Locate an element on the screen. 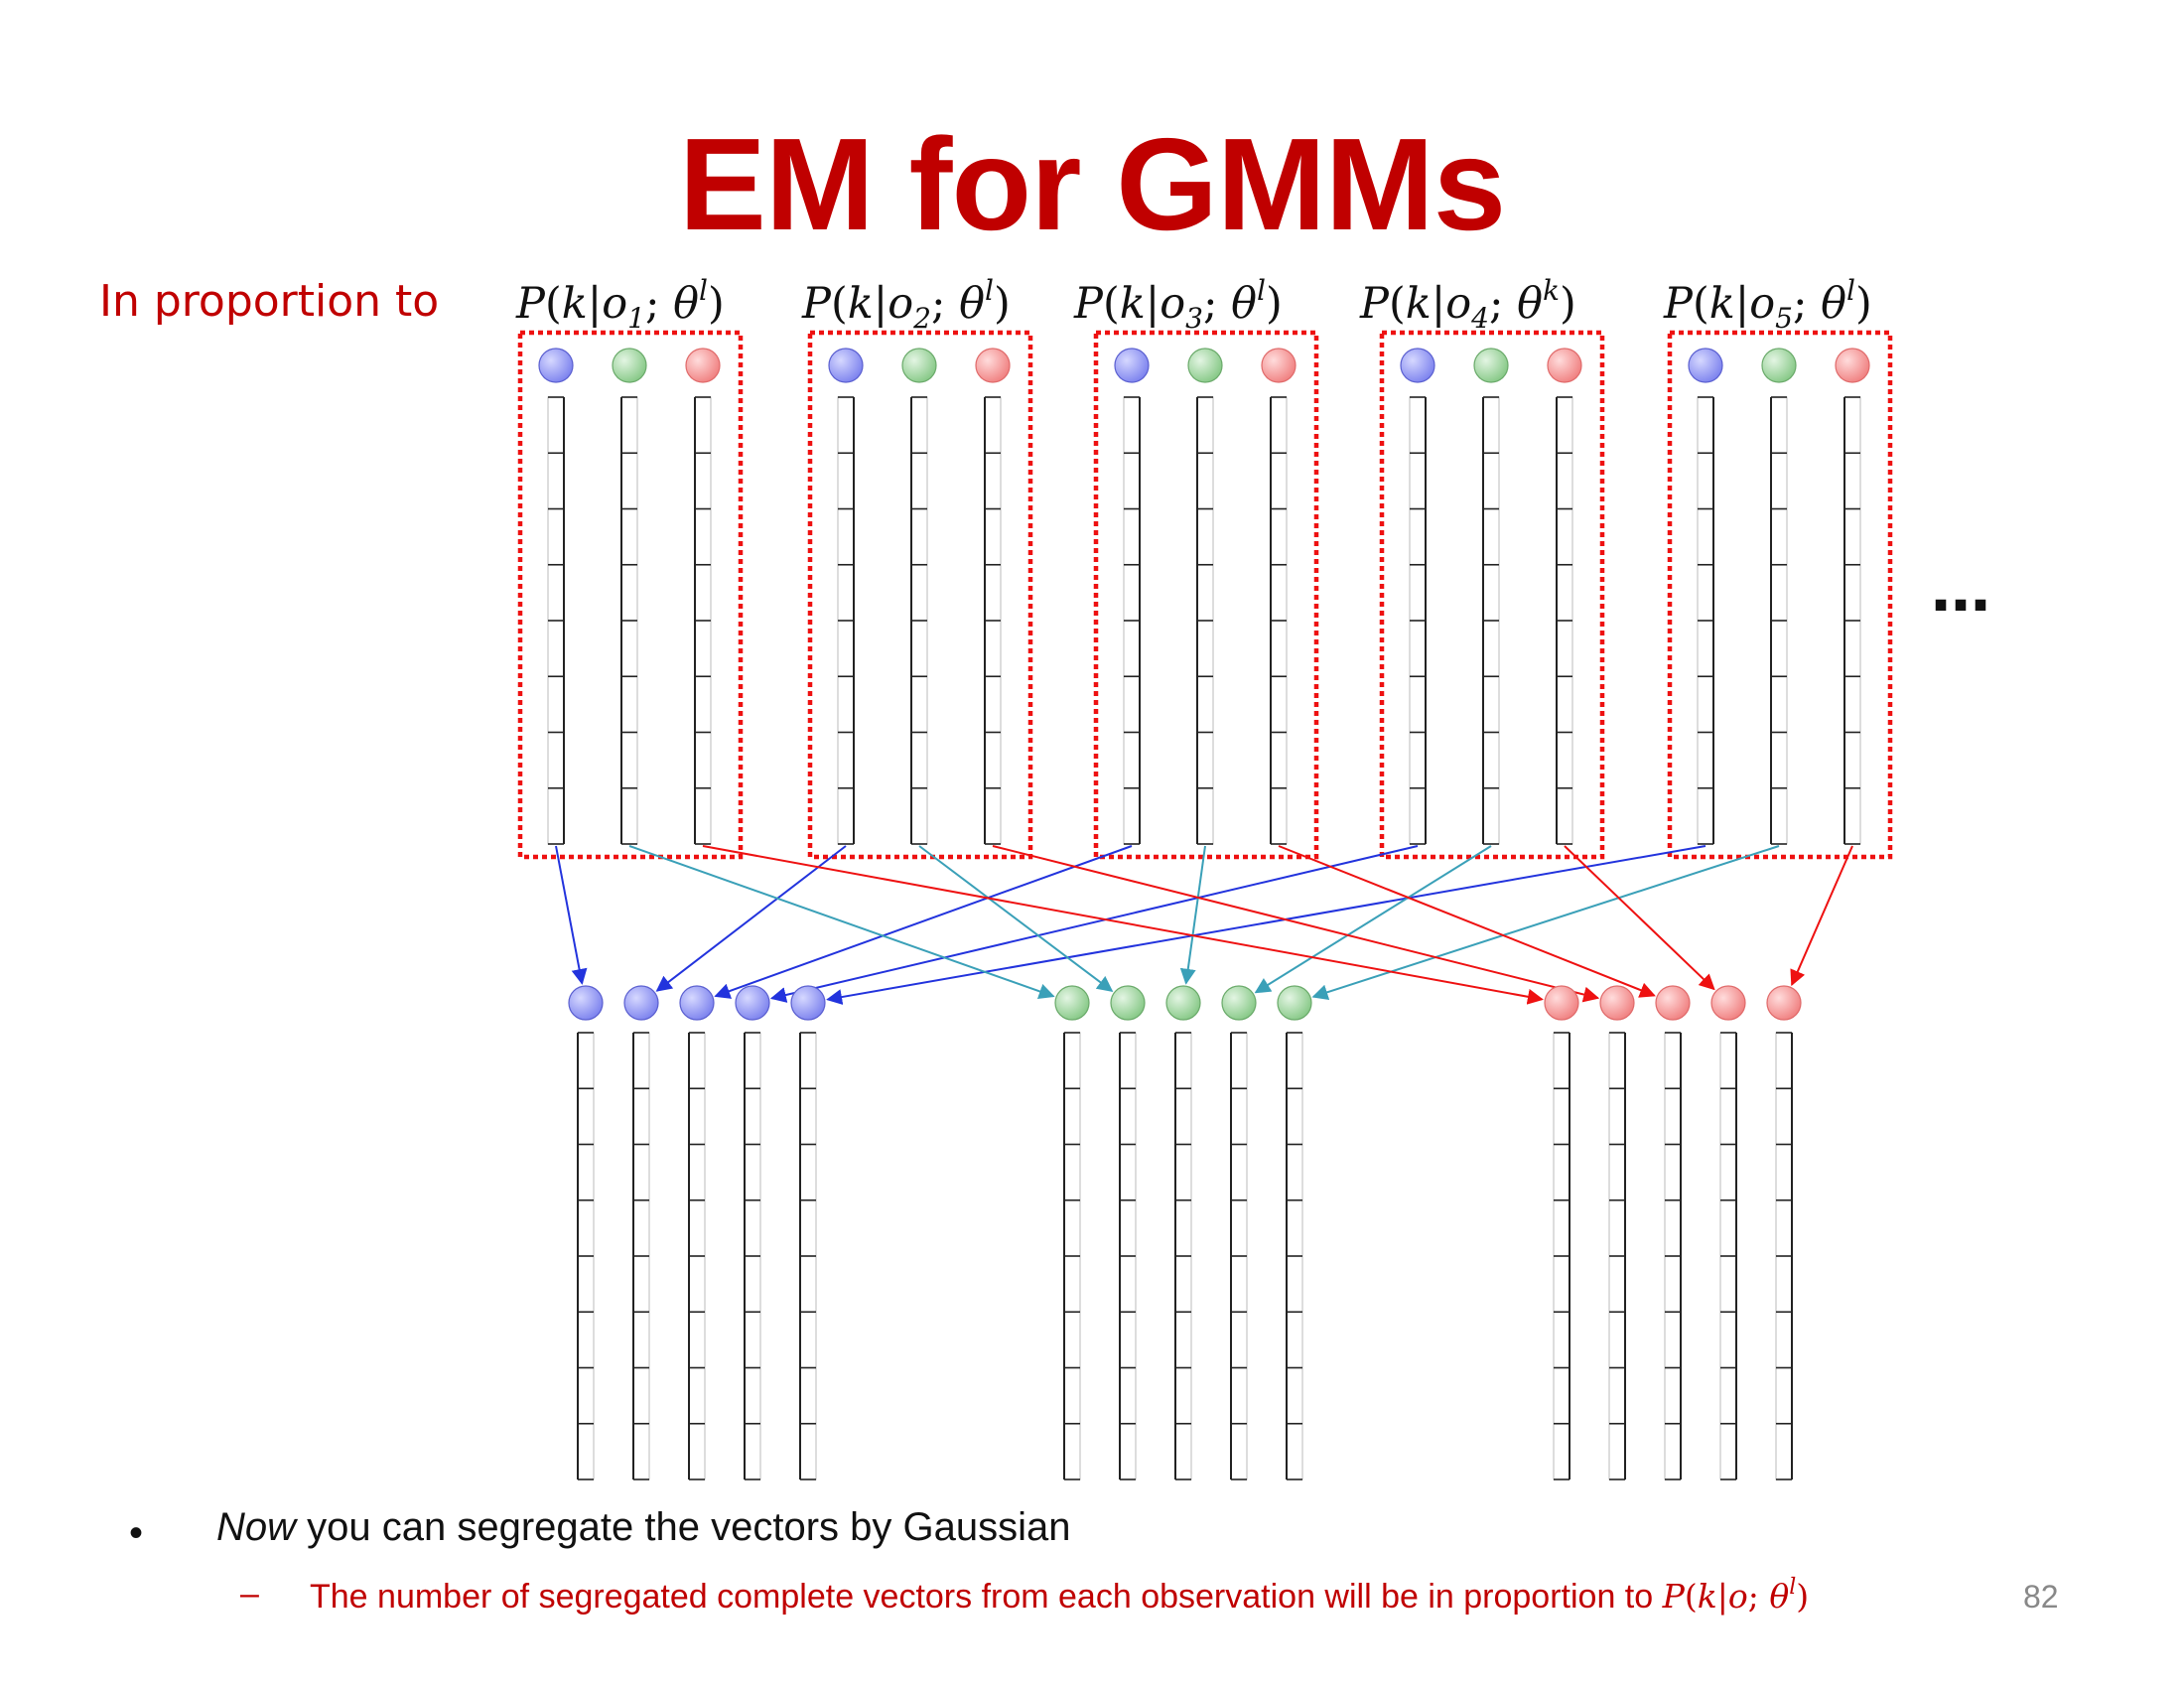 This screenshot has height=1688, width=2184. observation-2-blue-circle is located at coordinates (846, 365).